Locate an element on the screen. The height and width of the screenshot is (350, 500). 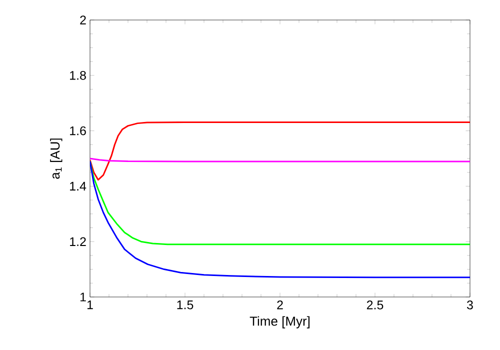
y-tick-label: 1 is located at coordinates (83, 297).